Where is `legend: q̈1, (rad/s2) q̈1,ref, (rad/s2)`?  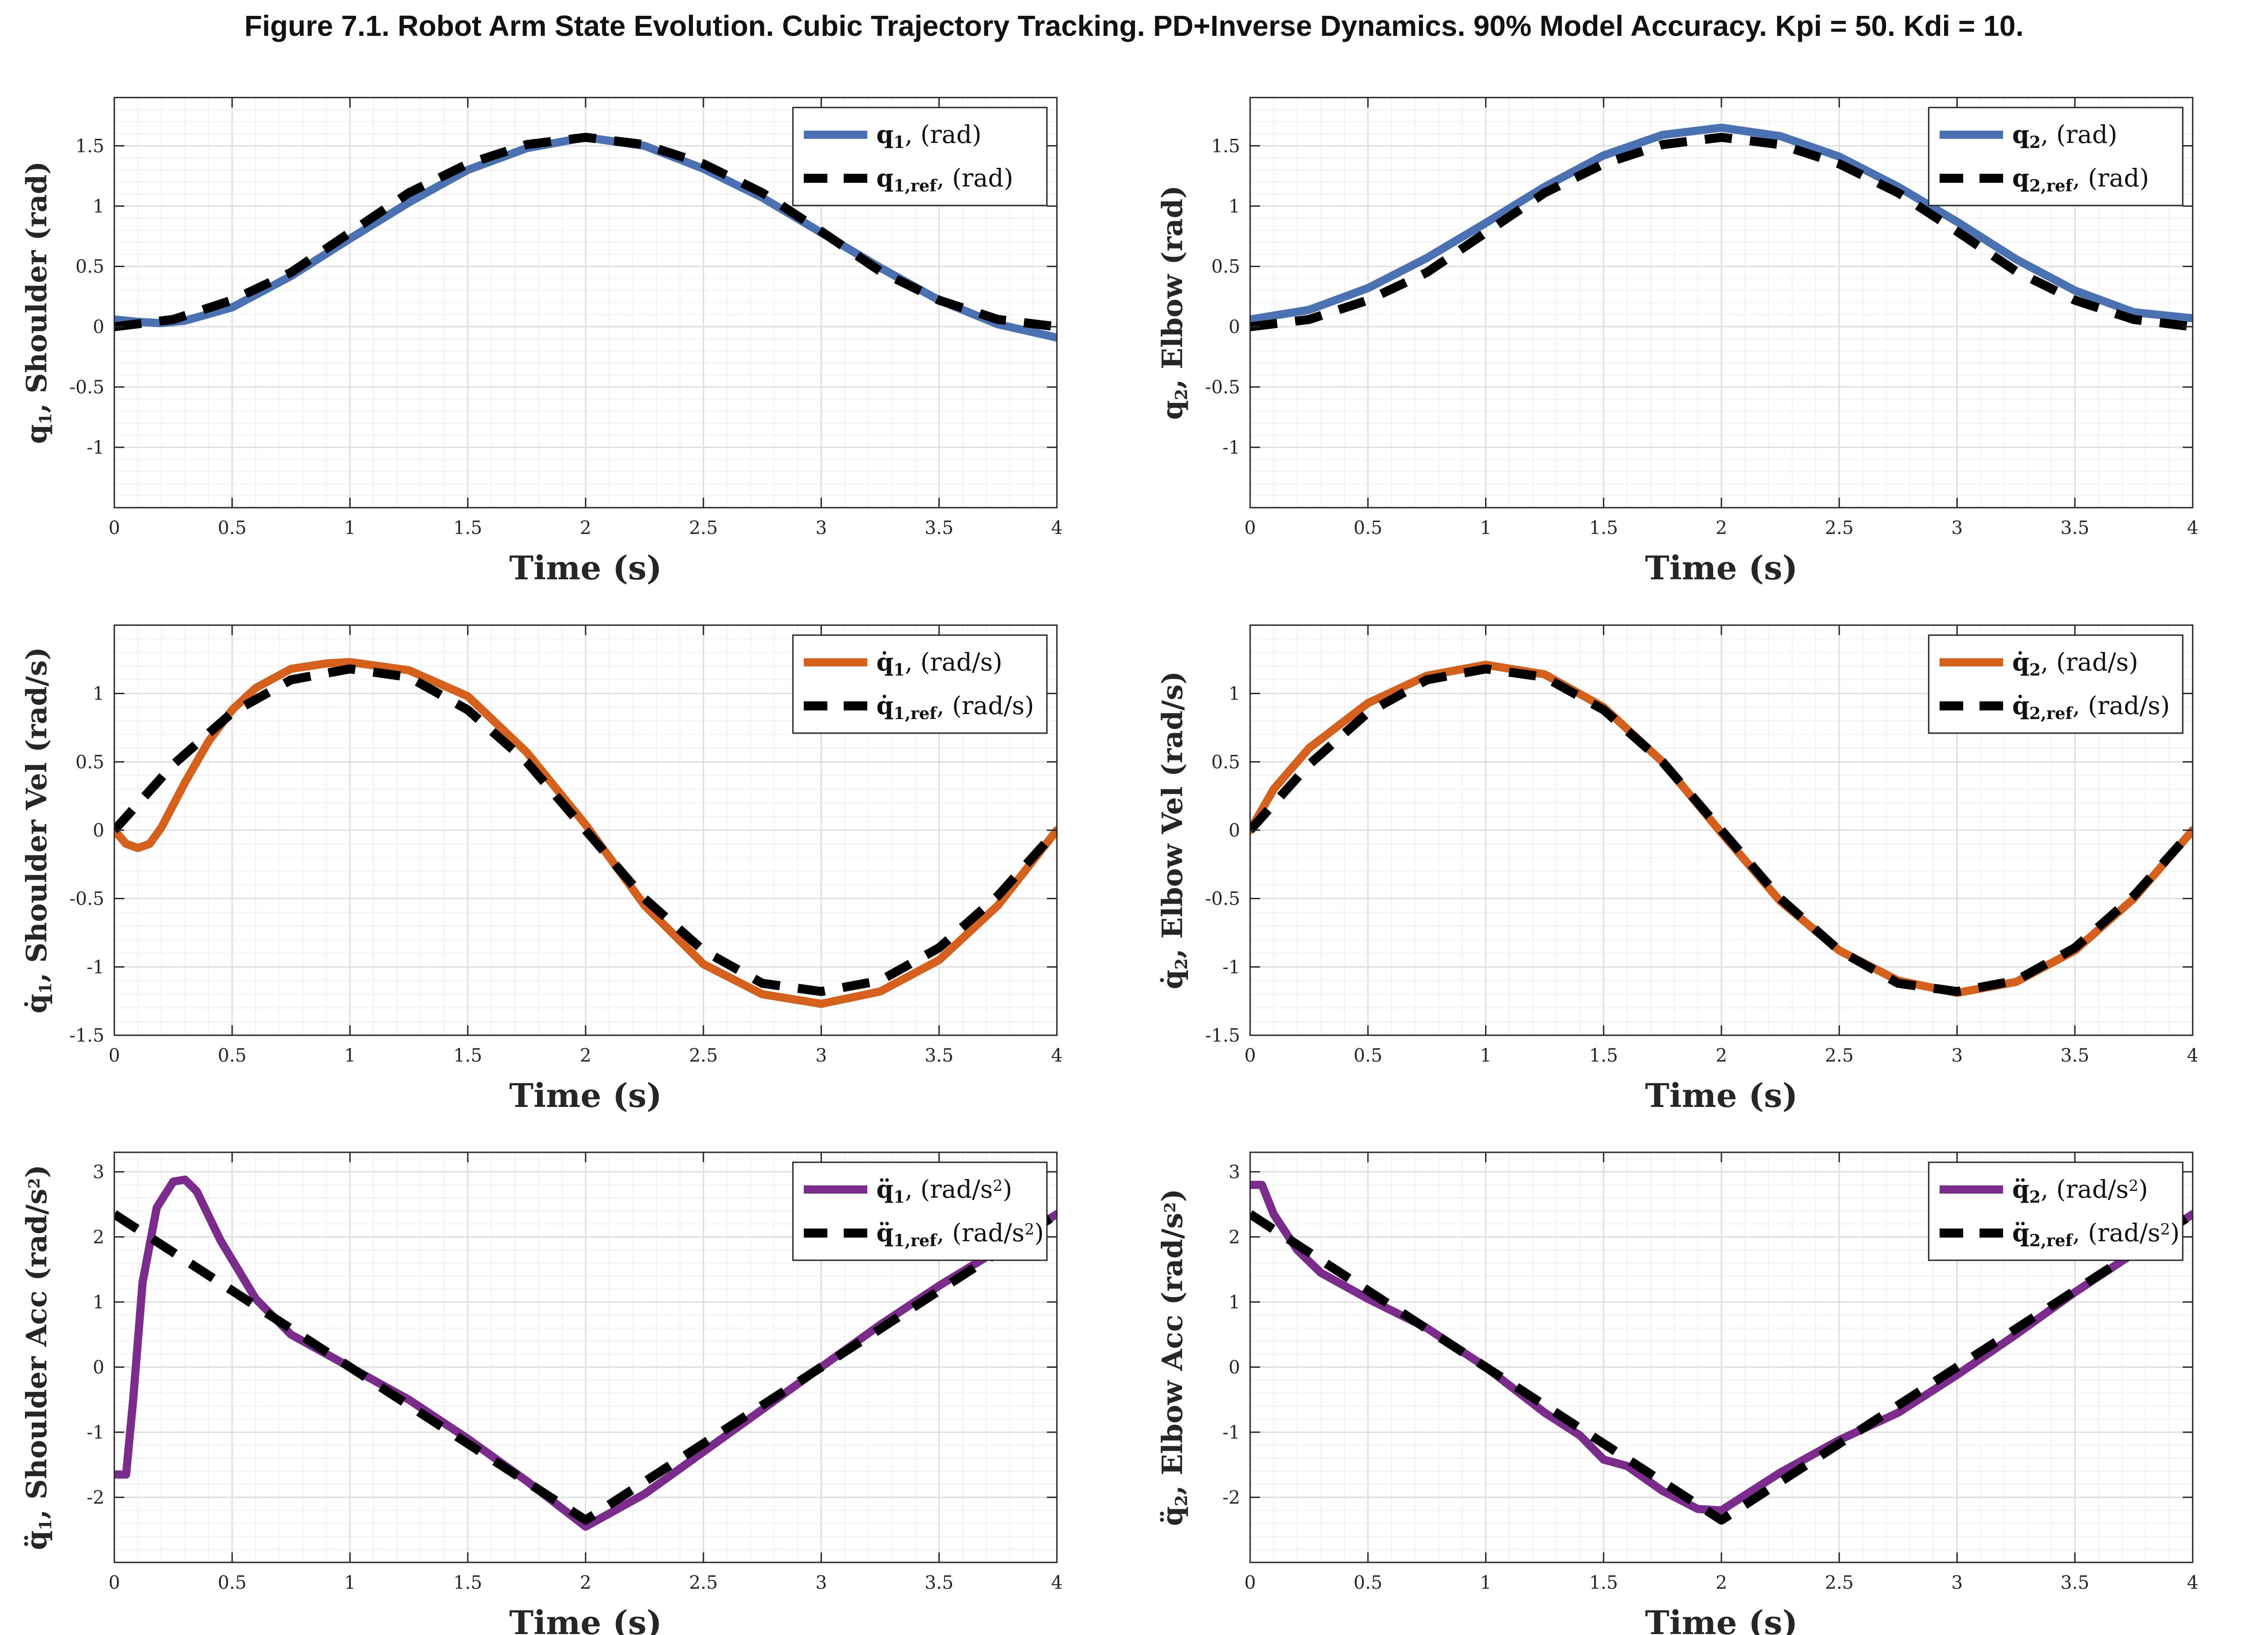 legend: q̈1, (rad/s2) q̈1,ref, (rad/s2) is located at coordinates (920, 1211).